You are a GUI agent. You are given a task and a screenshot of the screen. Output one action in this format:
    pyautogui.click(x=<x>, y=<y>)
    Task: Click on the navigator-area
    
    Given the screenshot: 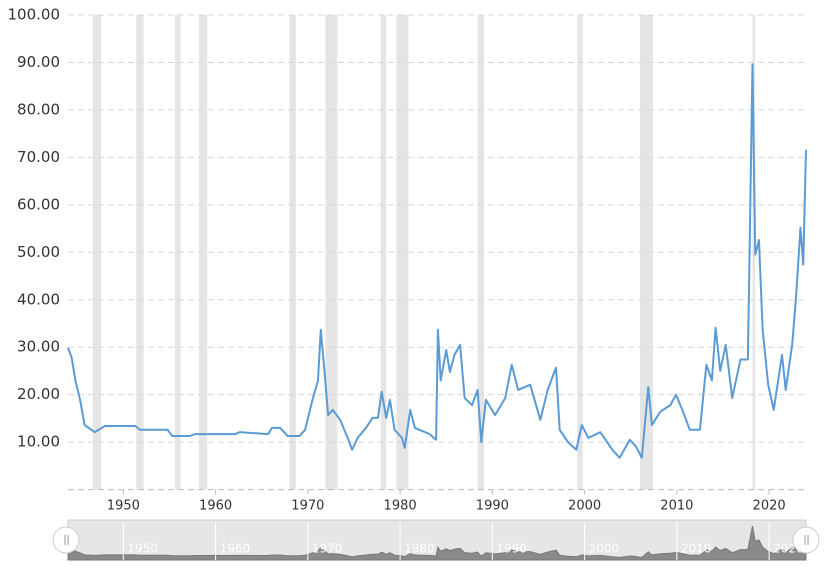 What is the action you would take?
    pyautogui.click(x=437, y=543)
    